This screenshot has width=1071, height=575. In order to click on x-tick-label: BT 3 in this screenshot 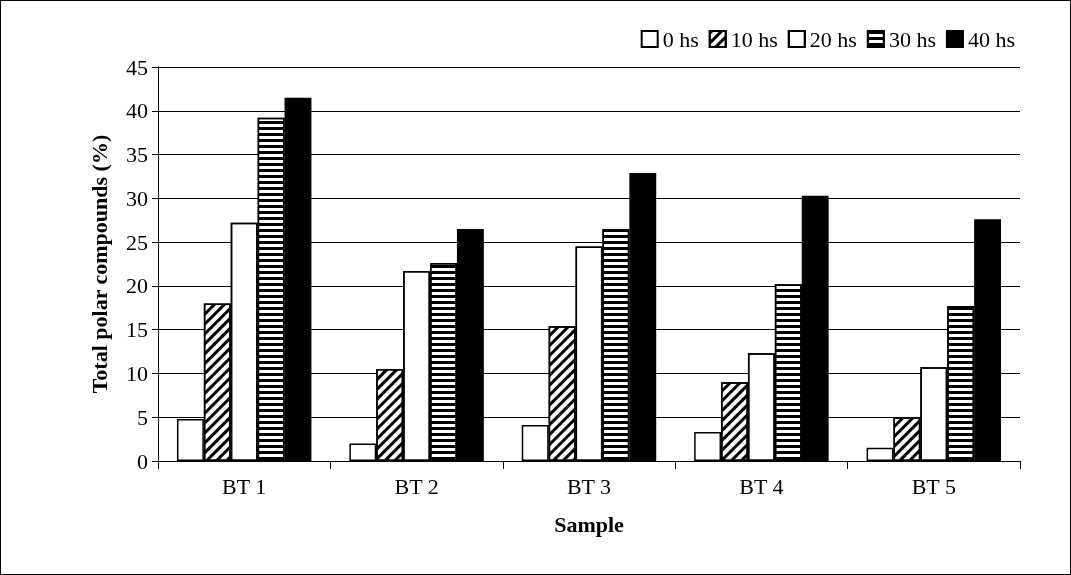, I will do `click(589, 486)`.